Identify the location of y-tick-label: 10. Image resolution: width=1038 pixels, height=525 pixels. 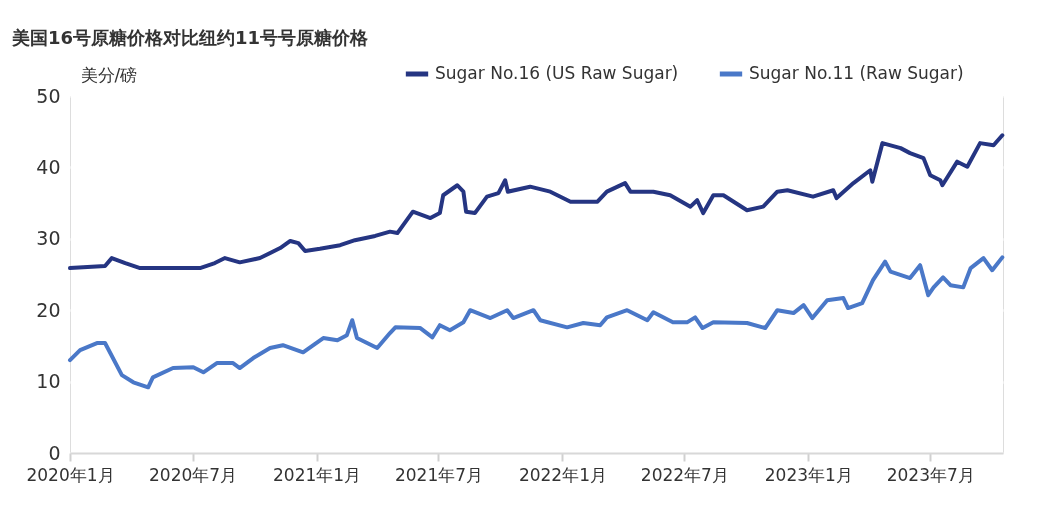
(48, 381).